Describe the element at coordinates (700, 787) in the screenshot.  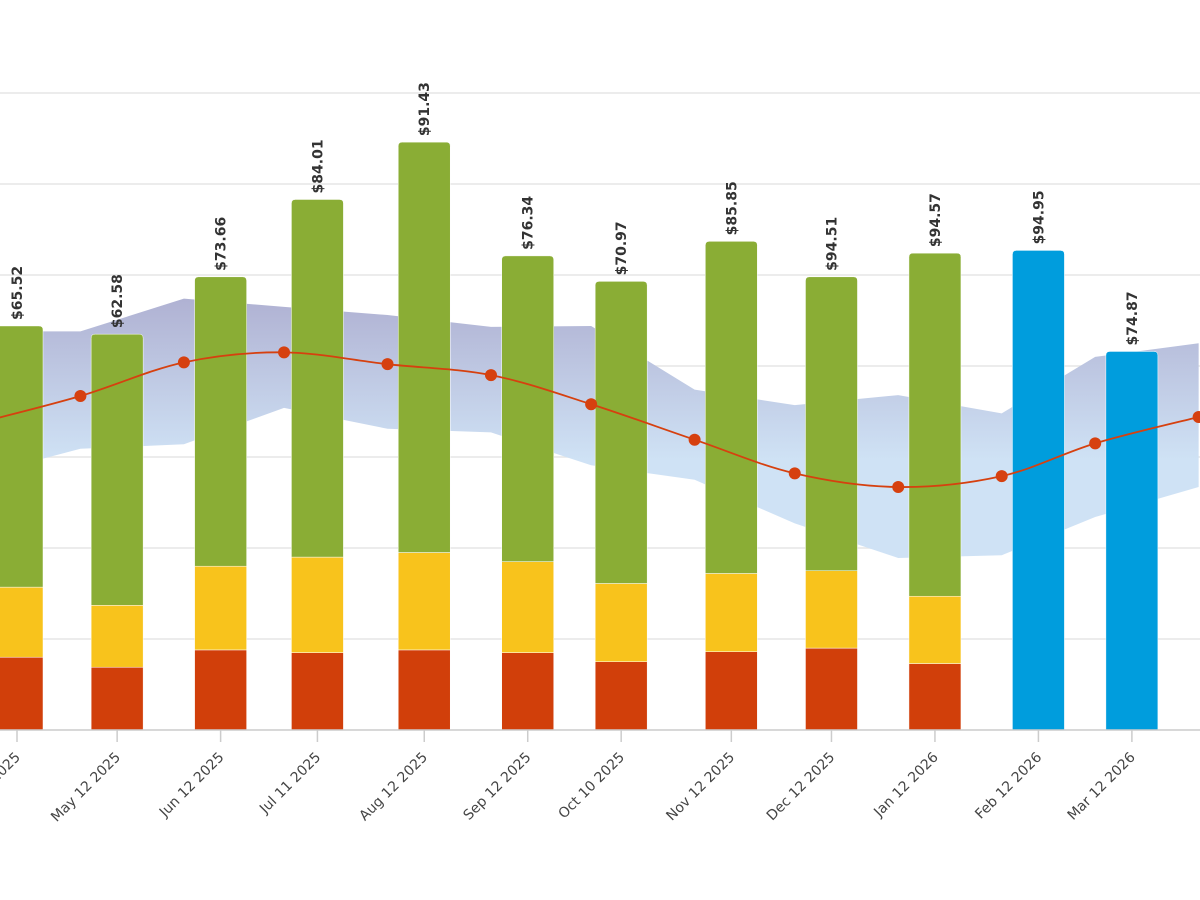
I see `x-tick-label: Nov 12 2025` at that location.